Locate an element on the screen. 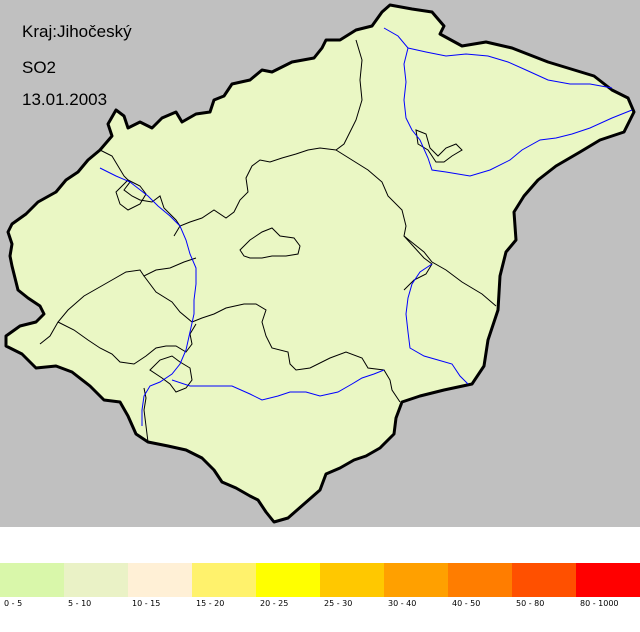  legend-label: 10 - 15 is located at coordinates (146, 603).